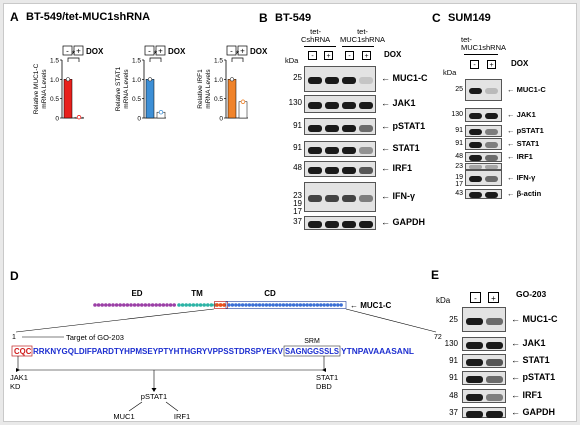  I want to click on sequence-srm: SAGNGGSSLS, so click(312, 351).